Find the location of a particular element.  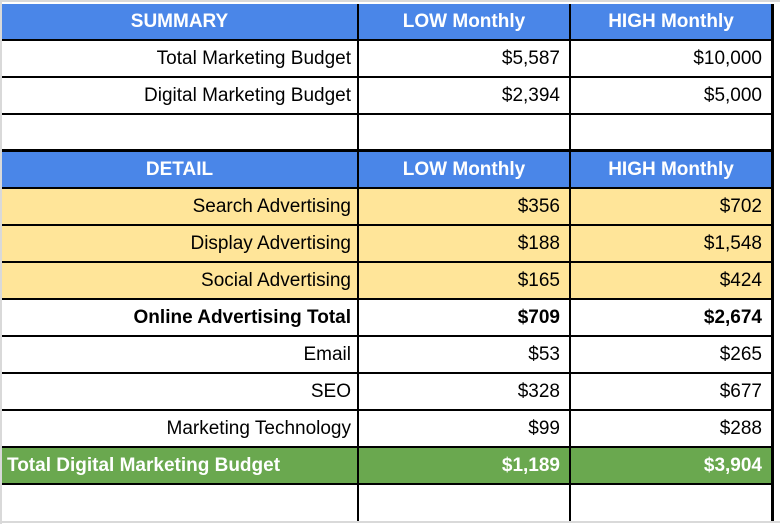

sheet-gridline-bottom is located at coordinates (390, 522).